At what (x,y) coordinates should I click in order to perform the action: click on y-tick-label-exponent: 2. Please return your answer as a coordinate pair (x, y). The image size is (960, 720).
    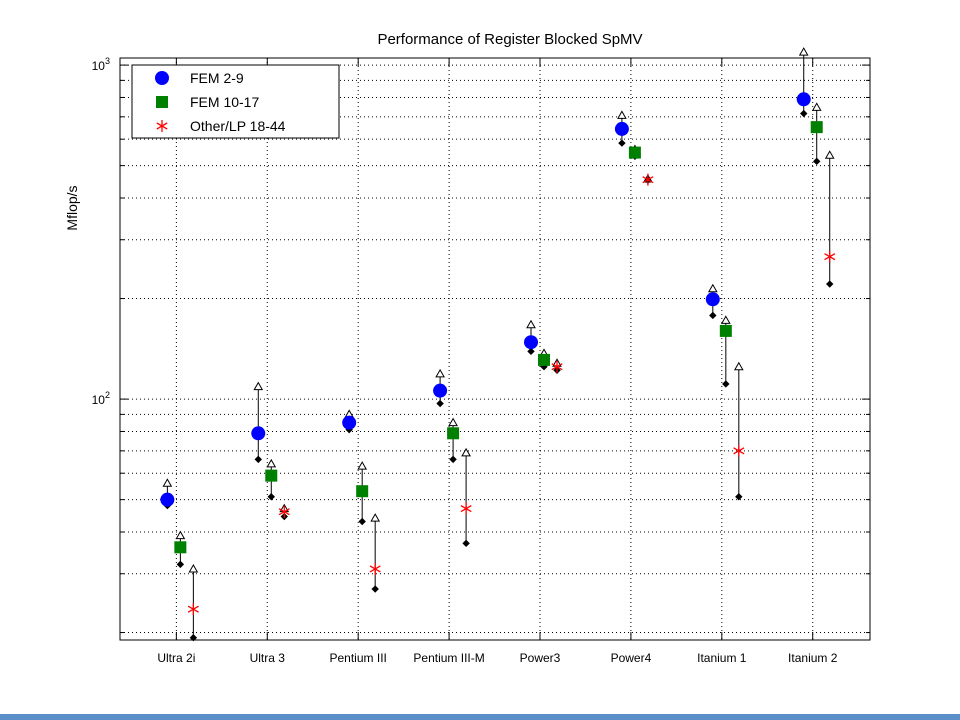
    Looking at the image, I should click on (107, 395).